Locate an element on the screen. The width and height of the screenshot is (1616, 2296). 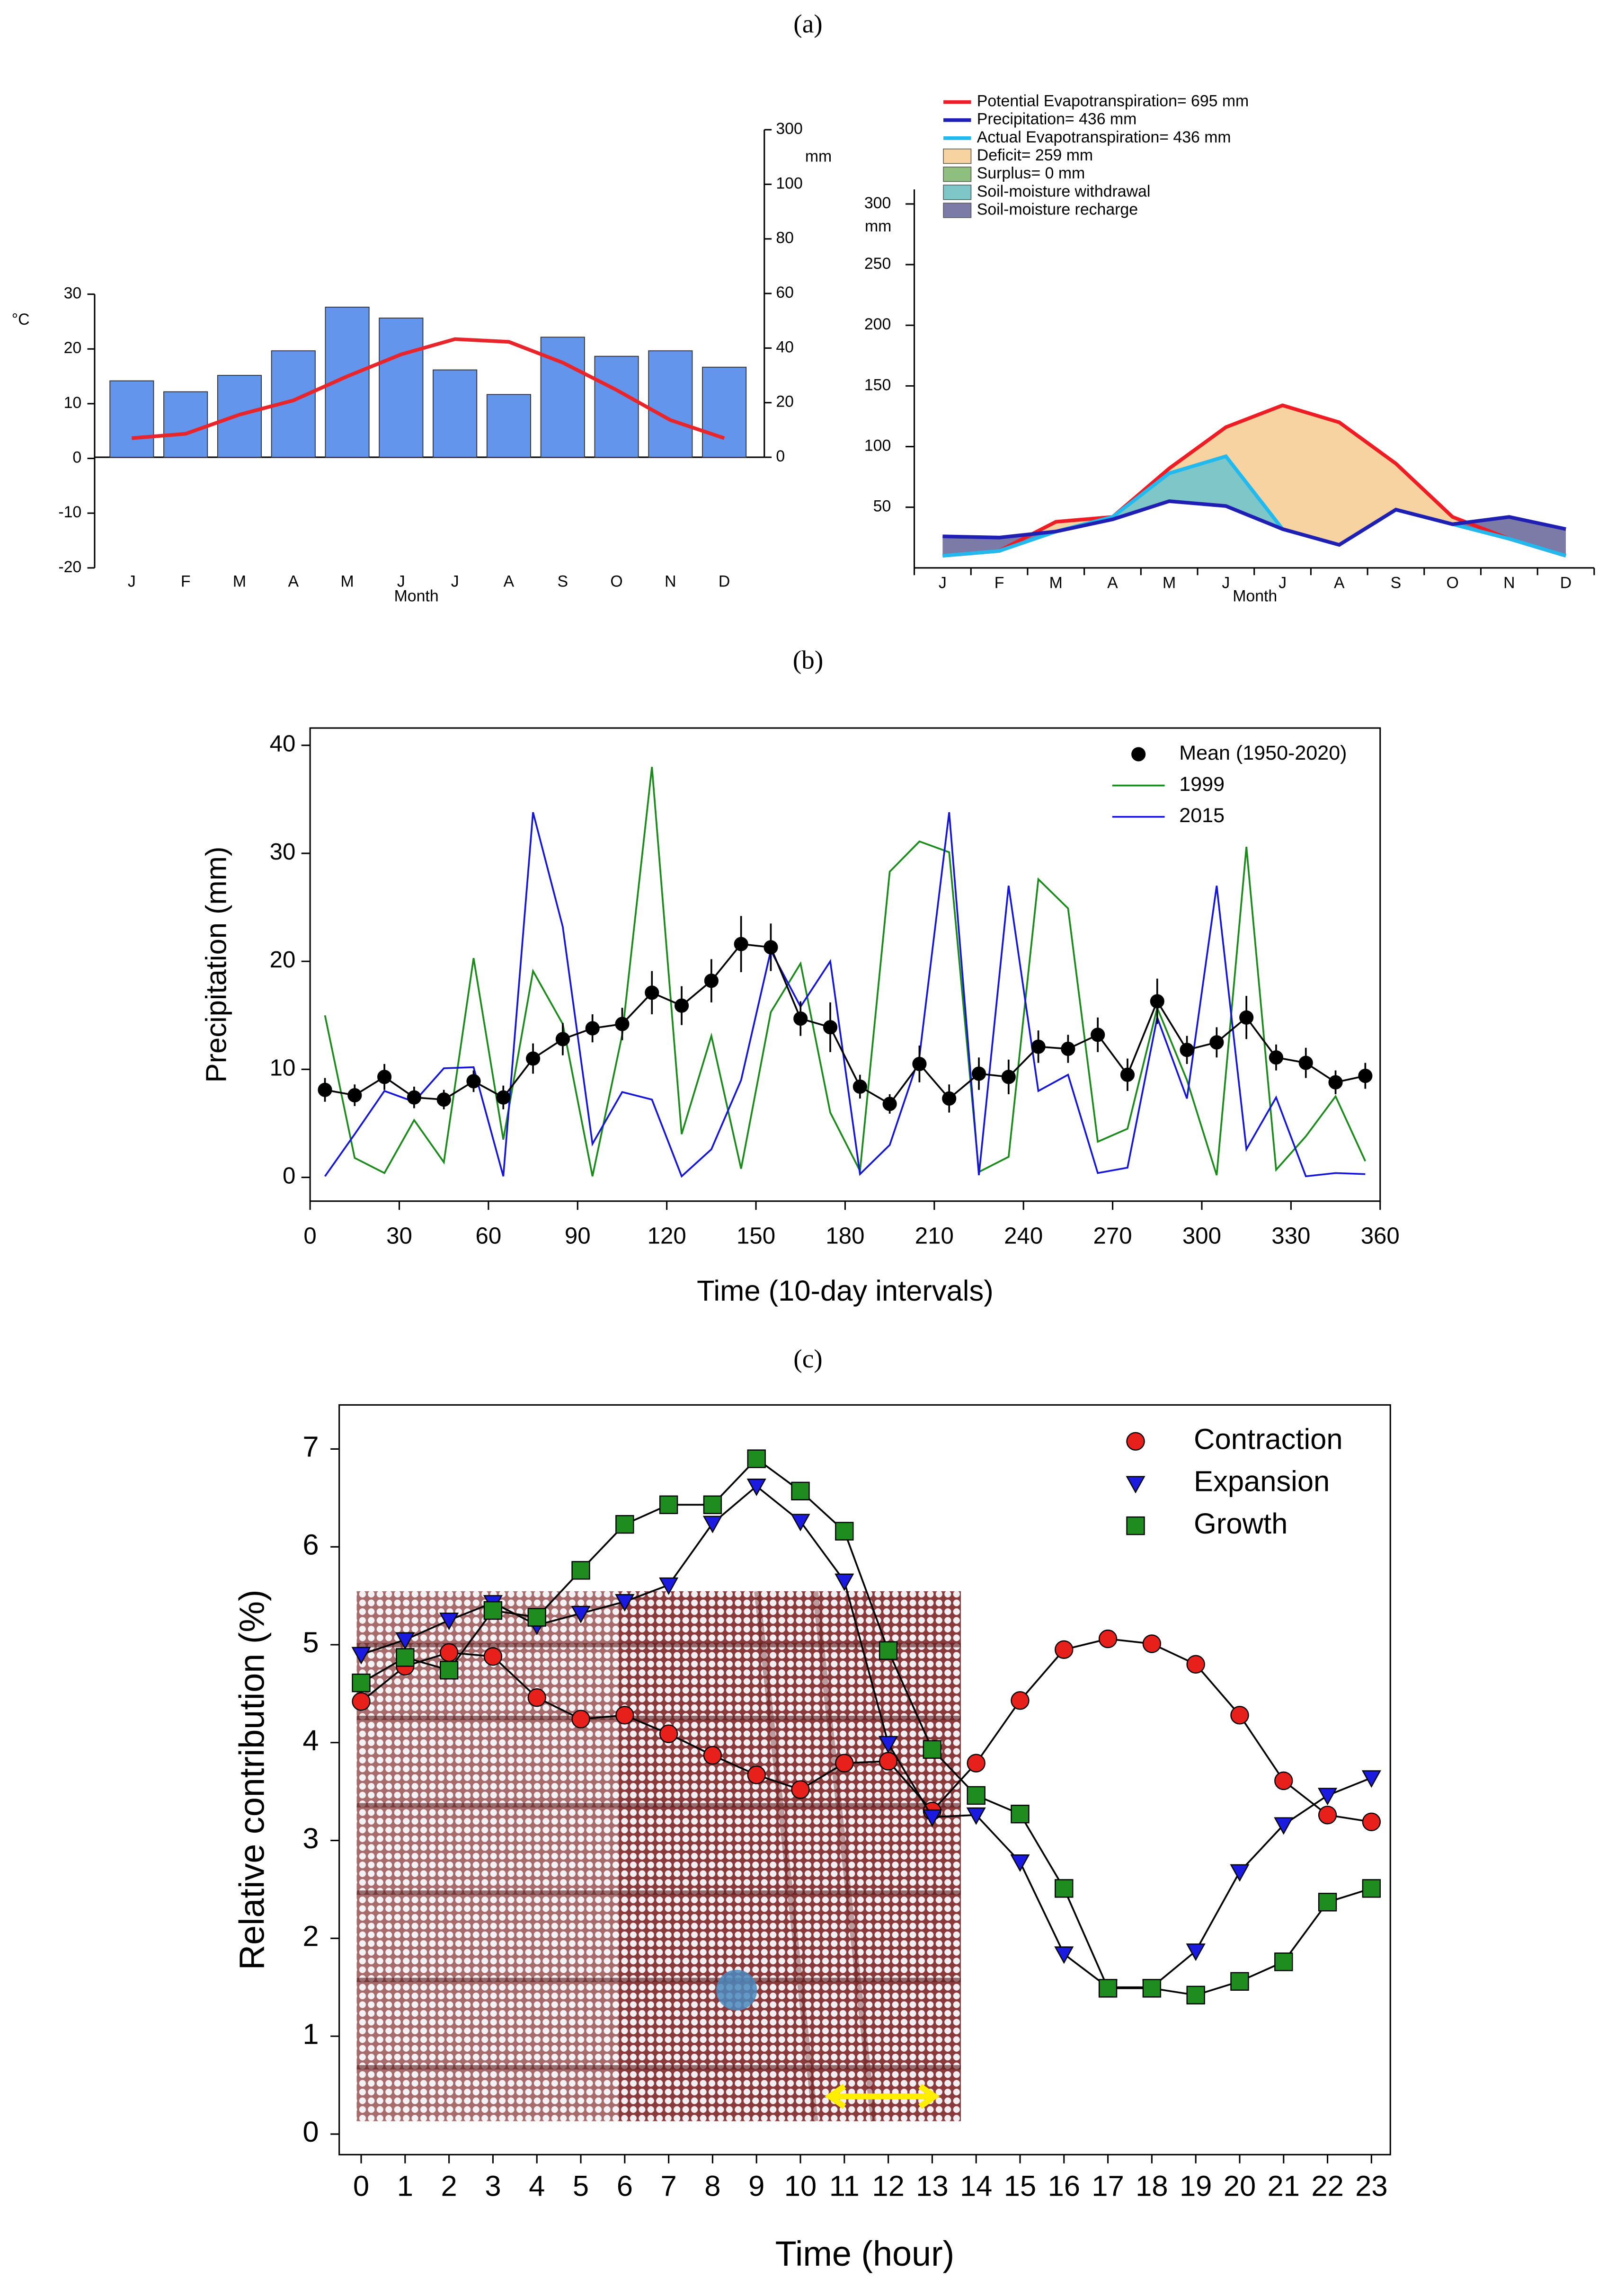
x-tick-label: 4 is located at coordinates (537, 2186).